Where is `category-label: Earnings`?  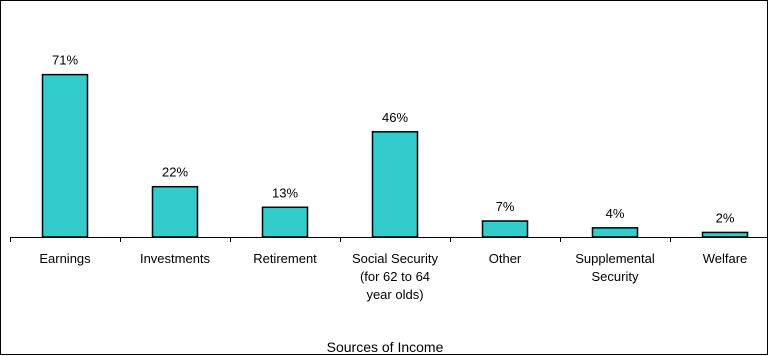
category-label: Earnings is located at coordinates (65, 258).